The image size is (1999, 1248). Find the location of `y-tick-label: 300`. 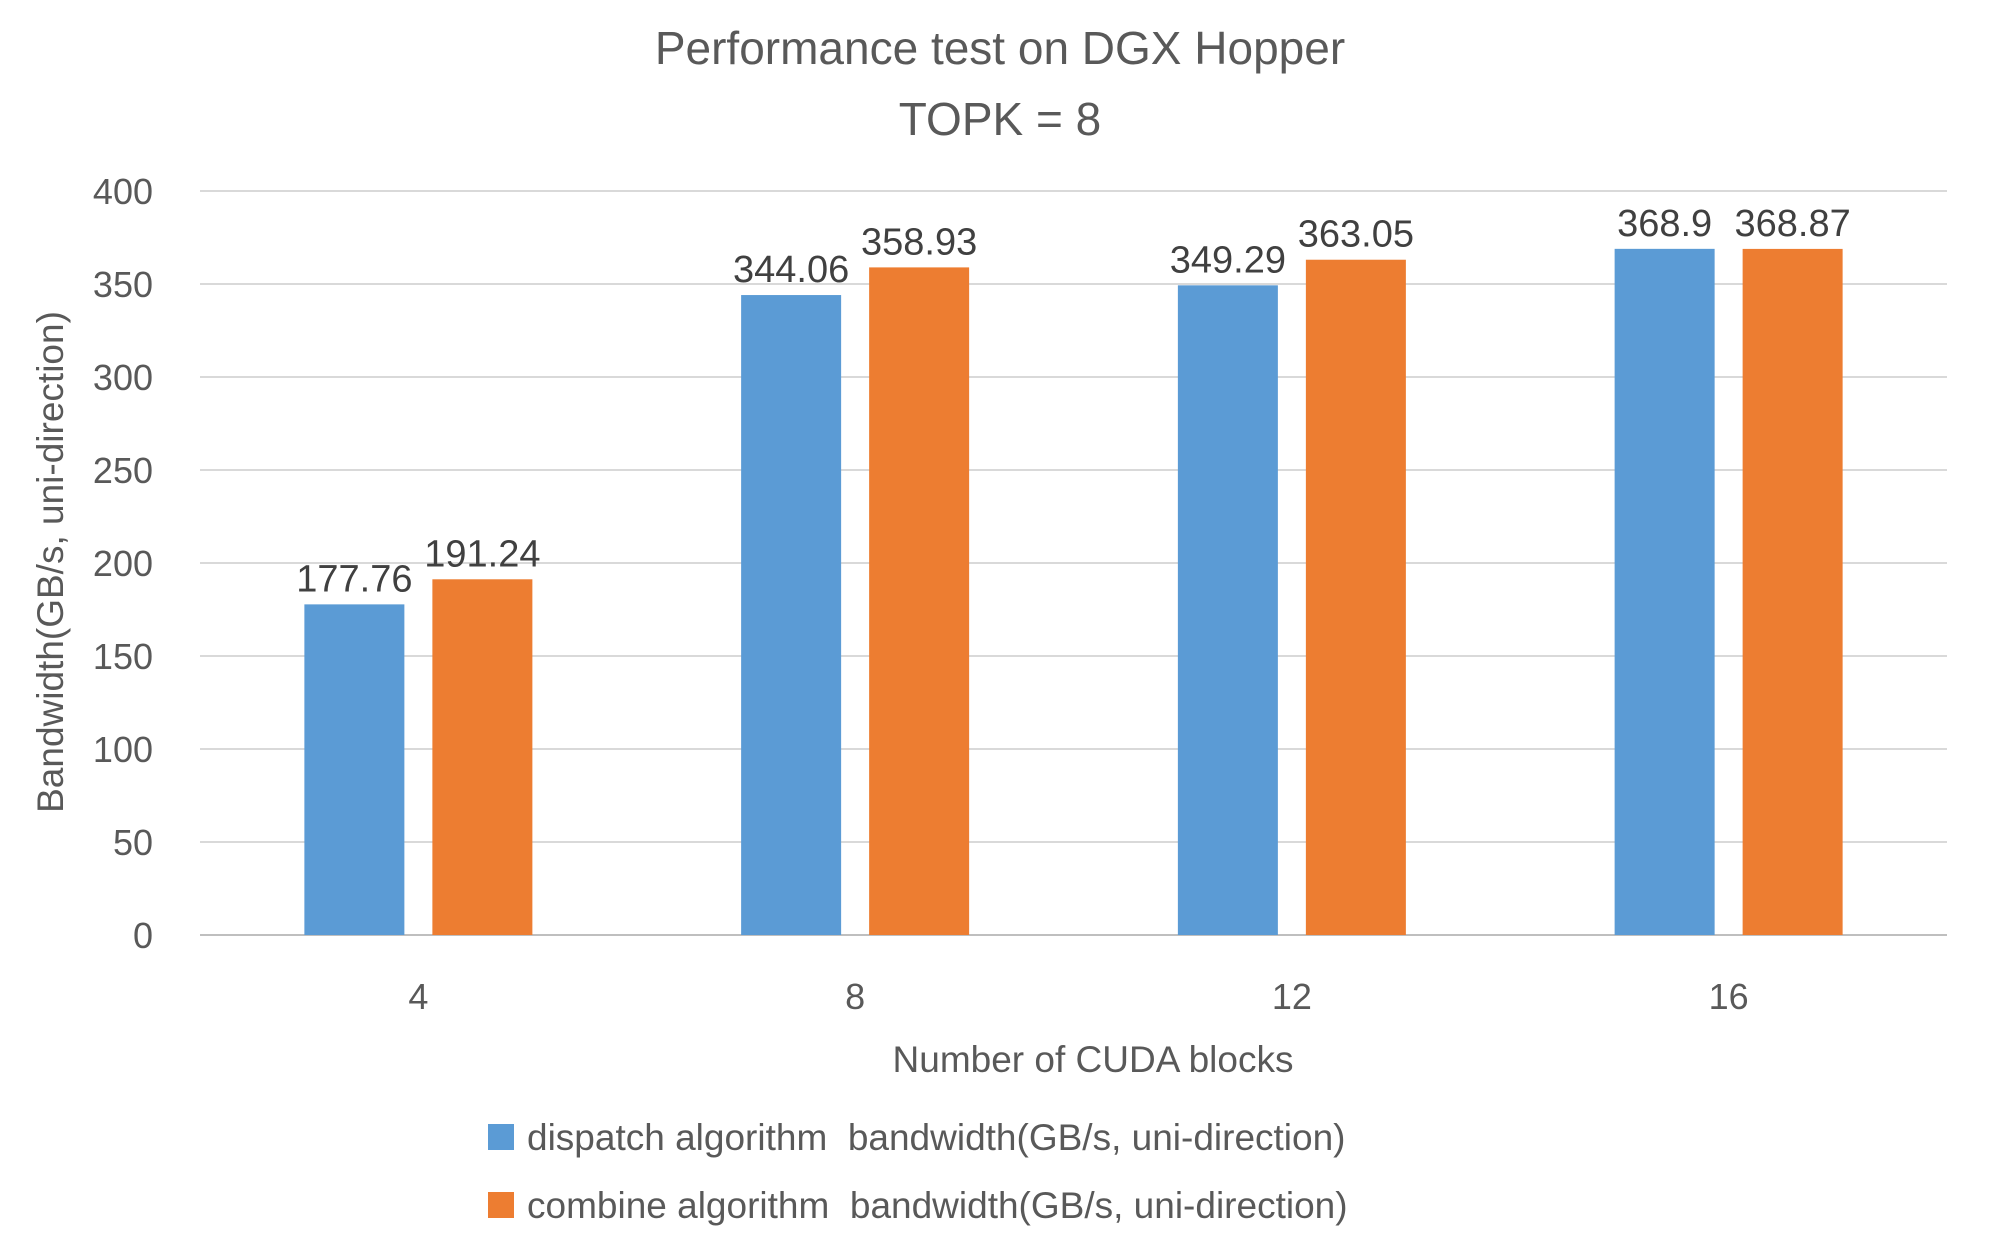

y-tick-label: 300 is located at coordinates (123, 377).